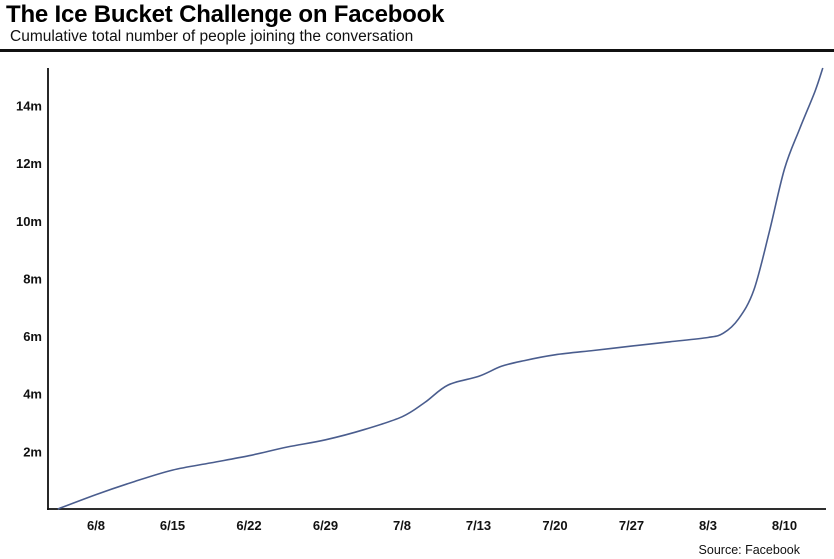  I want to click on header-rule, so click(417, 50).